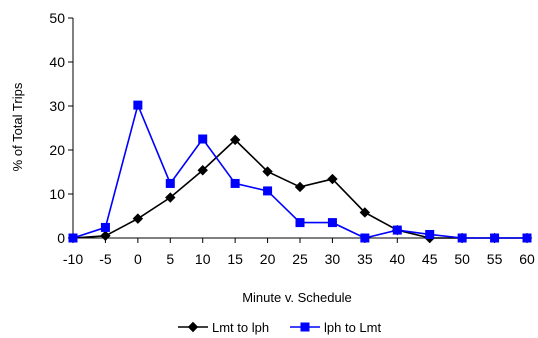 The image size is (538, 338). I want to click on legend-label: lph to Lmt, so click(352, 327).